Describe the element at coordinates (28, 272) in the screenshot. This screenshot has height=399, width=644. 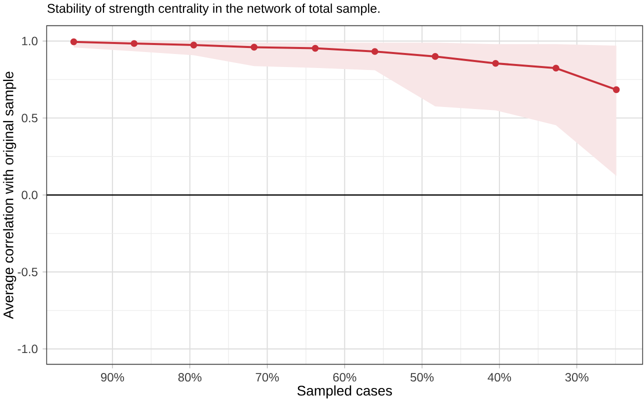
I see `y-tick-label: -0.5` at that location.